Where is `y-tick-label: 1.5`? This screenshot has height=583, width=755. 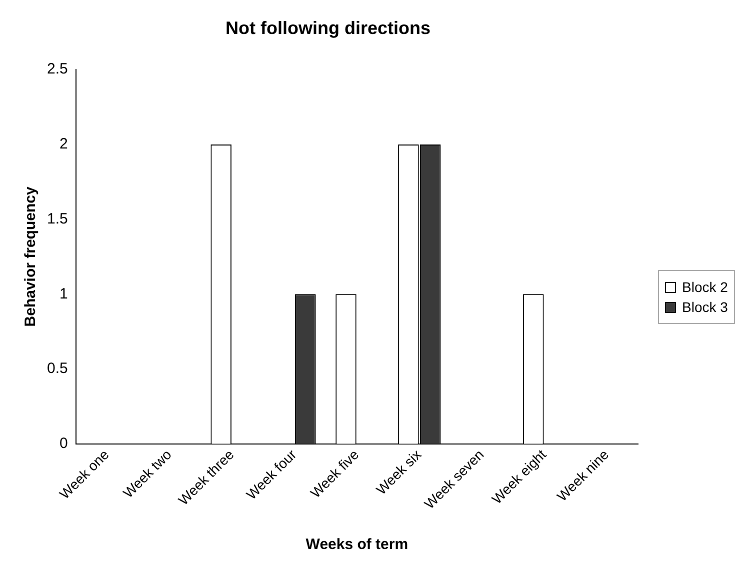 y-tick-label: 1.5 is located at coordinates (57, 219).